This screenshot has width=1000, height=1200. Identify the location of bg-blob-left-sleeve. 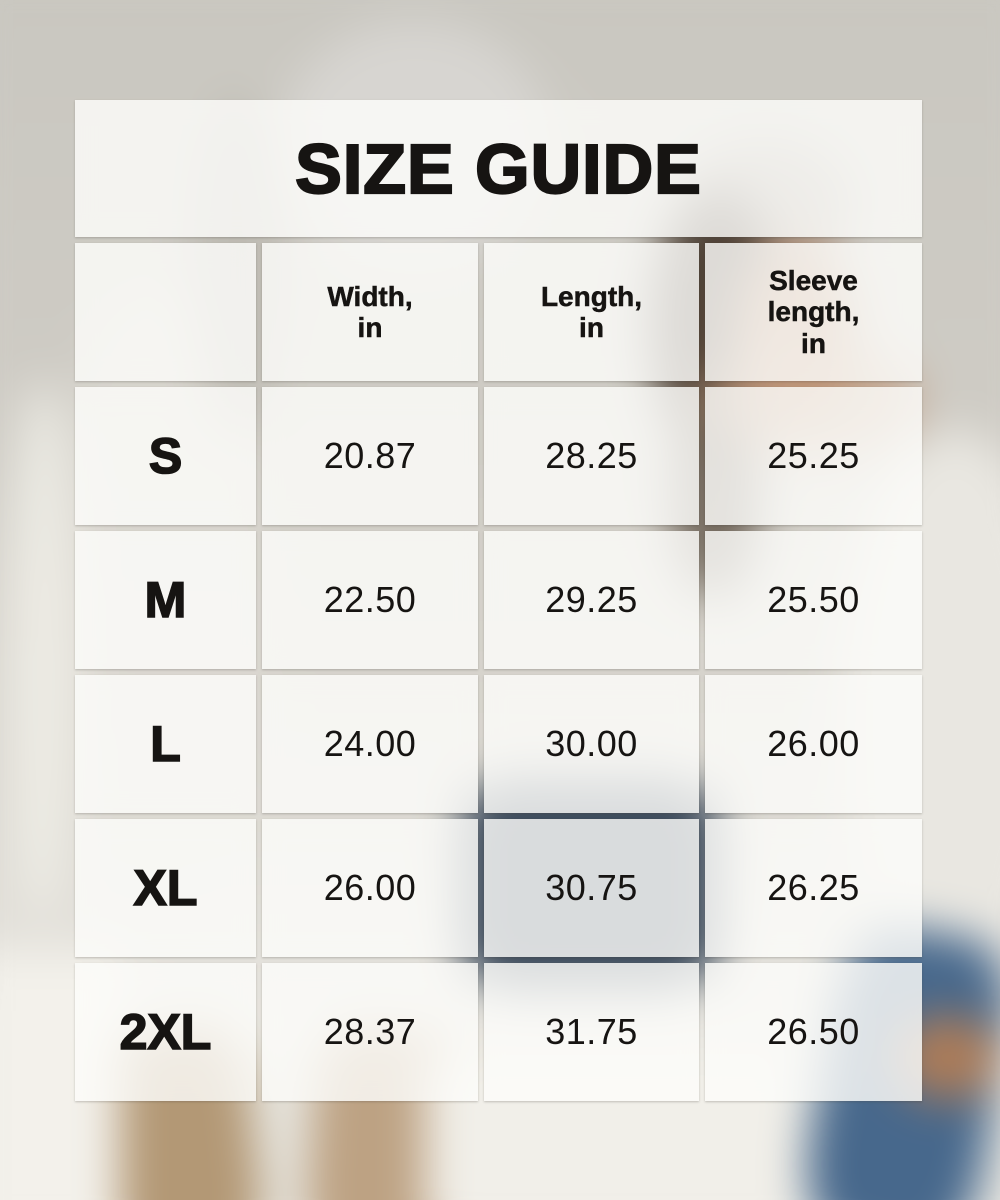
(42, 650).